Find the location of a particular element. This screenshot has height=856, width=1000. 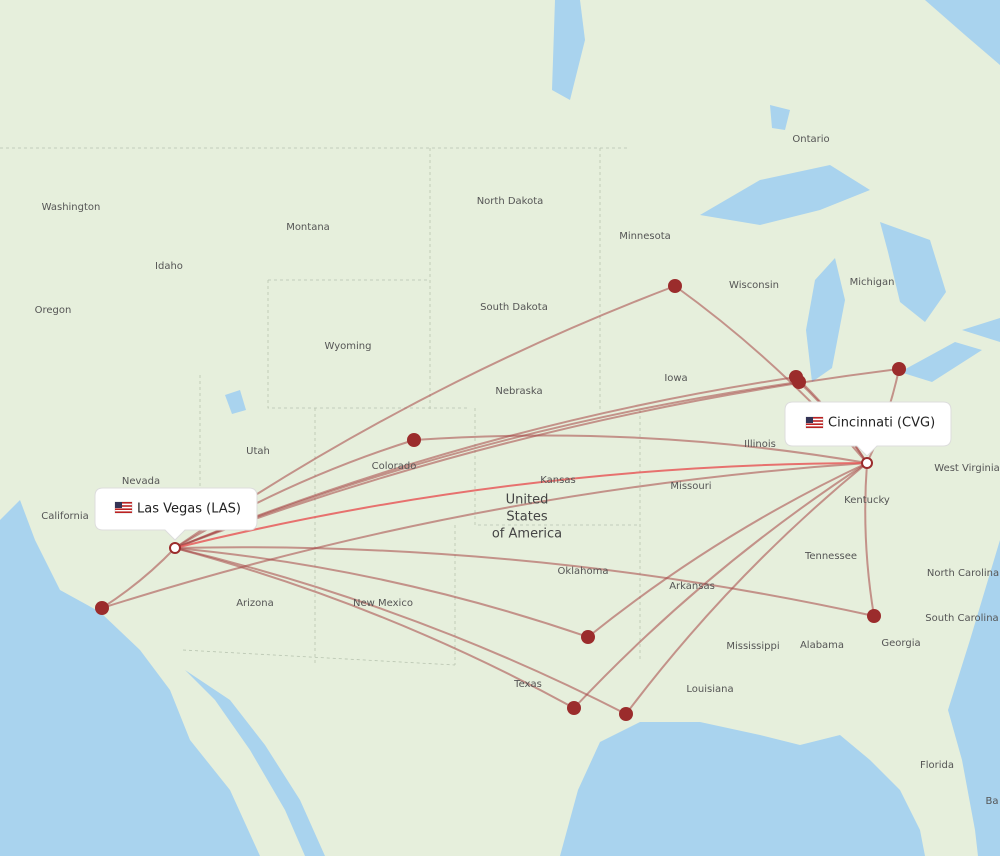

region-label: Ba is located at coordinates (992, 801).